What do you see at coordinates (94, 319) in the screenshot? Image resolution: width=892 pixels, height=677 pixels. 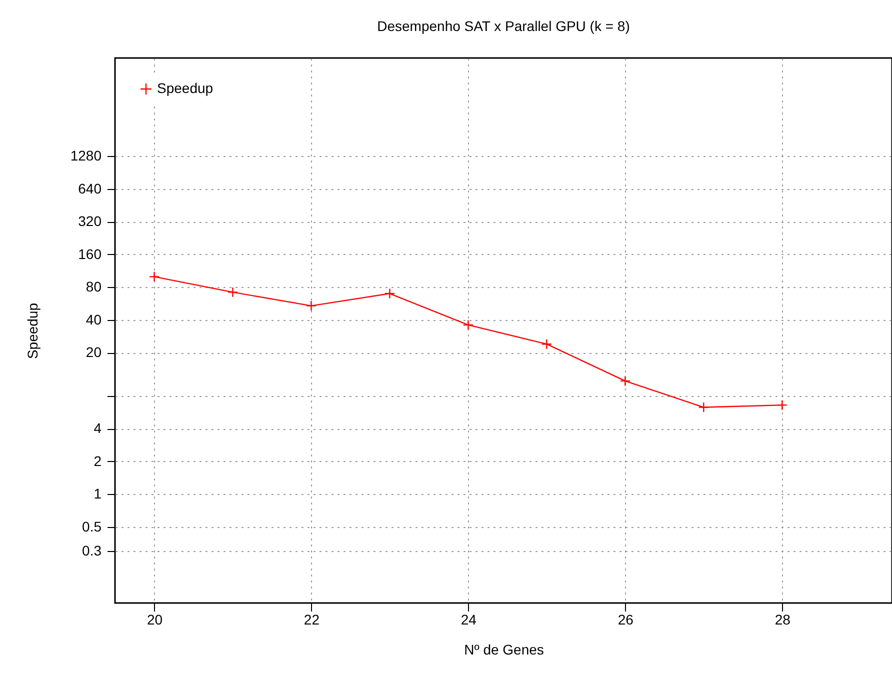 I see `y-tick-label: 40` at bounding box center [94, 319].